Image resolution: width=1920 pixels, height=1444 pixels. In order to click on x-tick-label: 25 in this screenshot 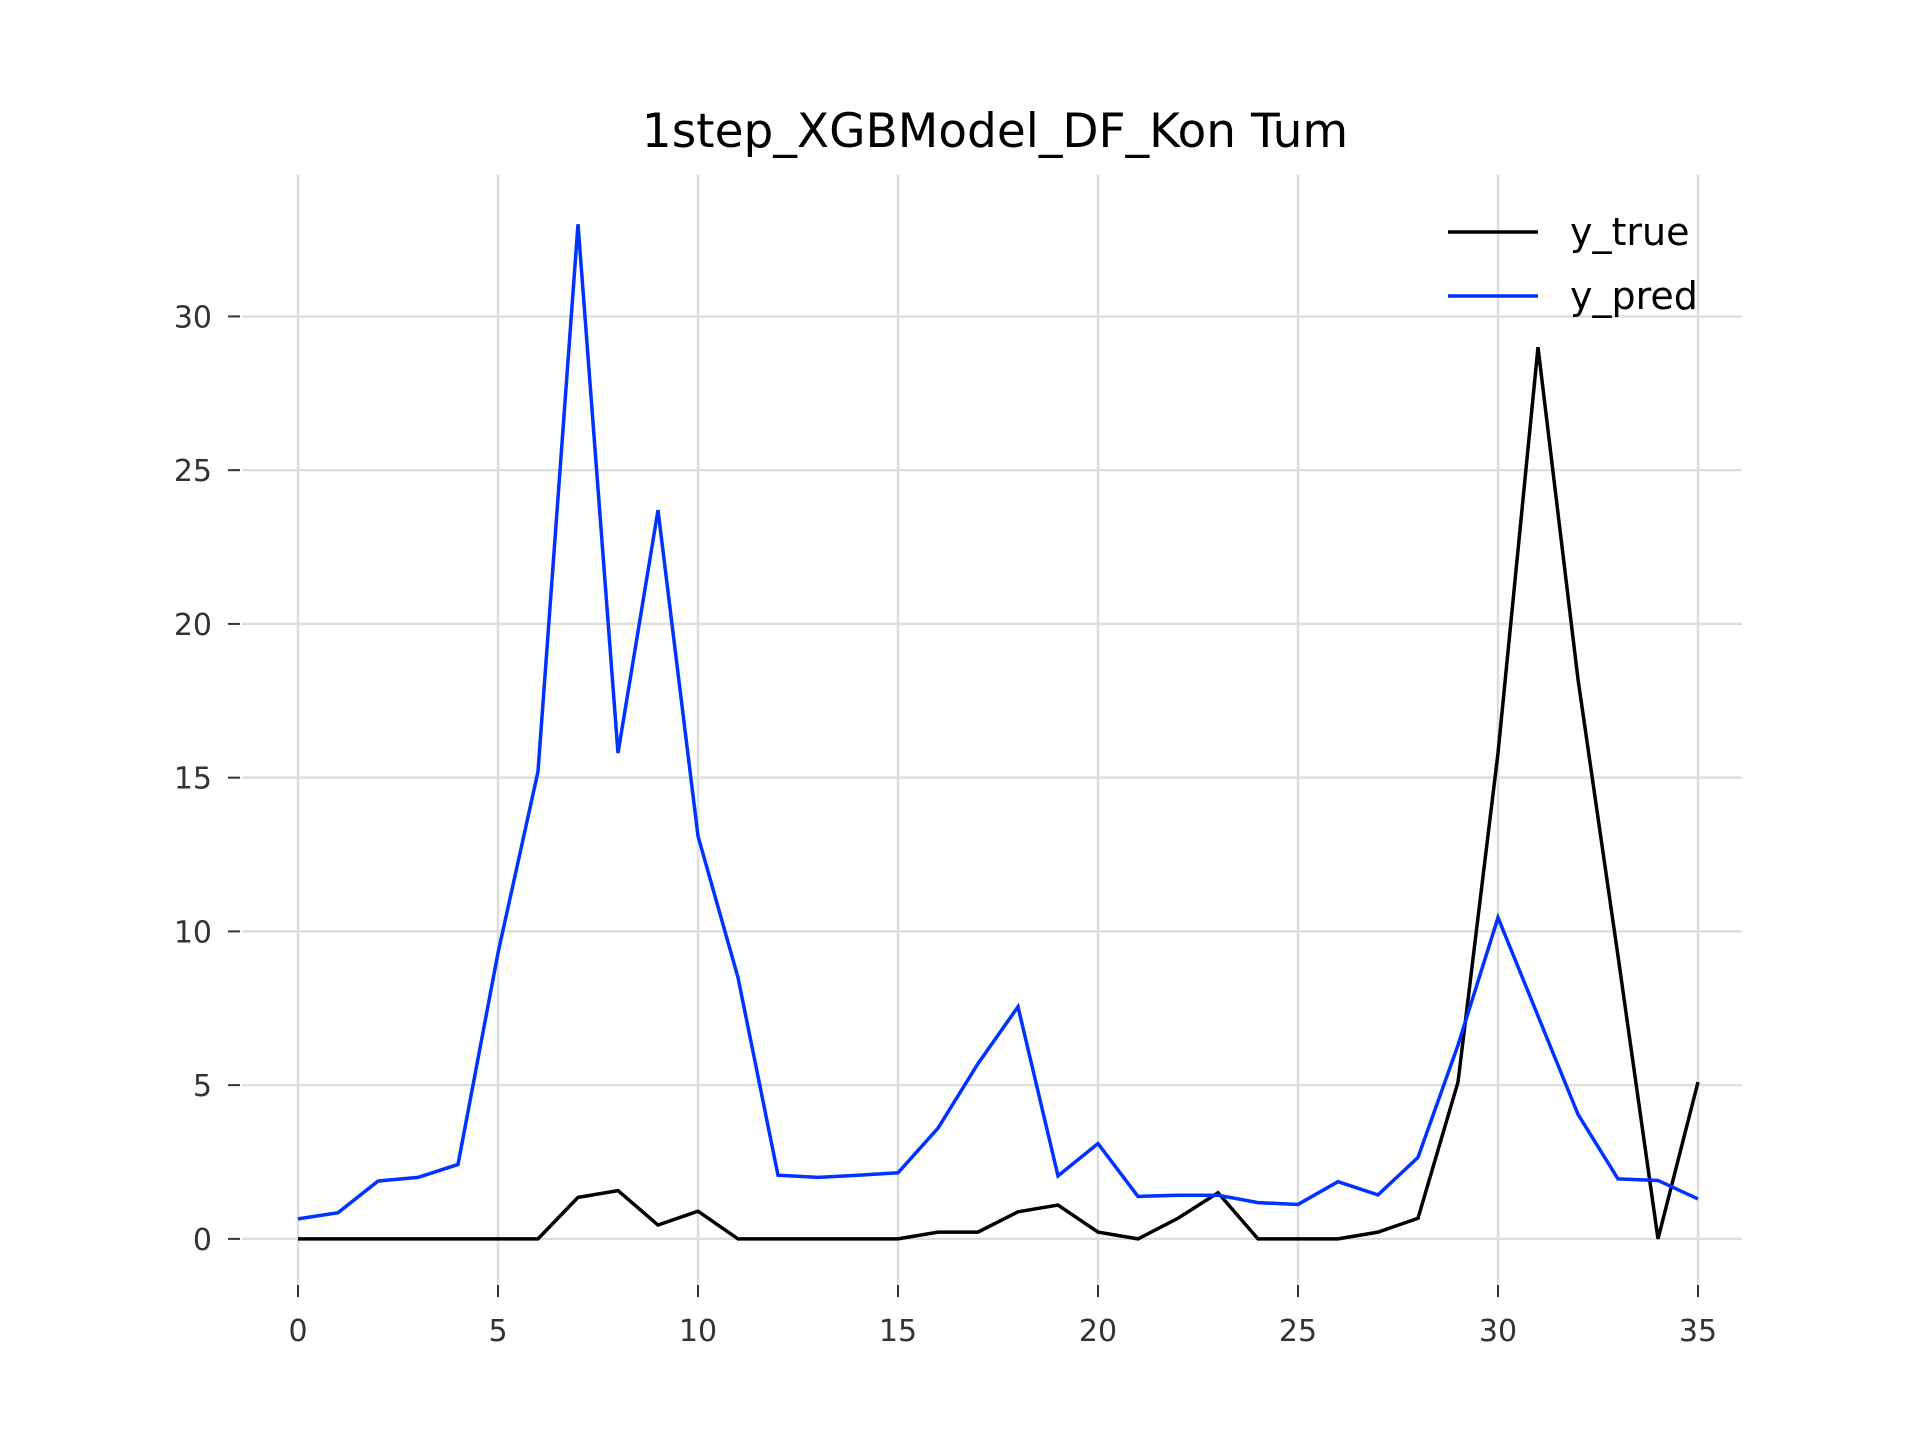, I will do `click(1298, 1331)`.